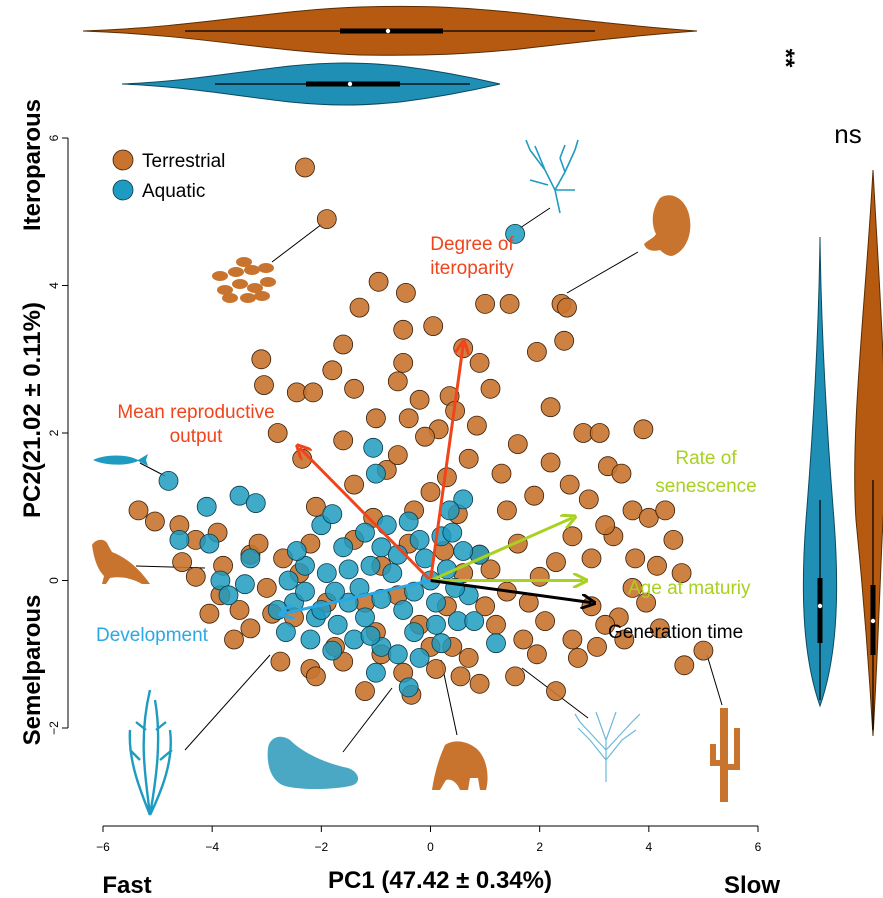  Describe the element at coordinates (847, 134) in the screenshot. I see `right-significance: ns` at that location.